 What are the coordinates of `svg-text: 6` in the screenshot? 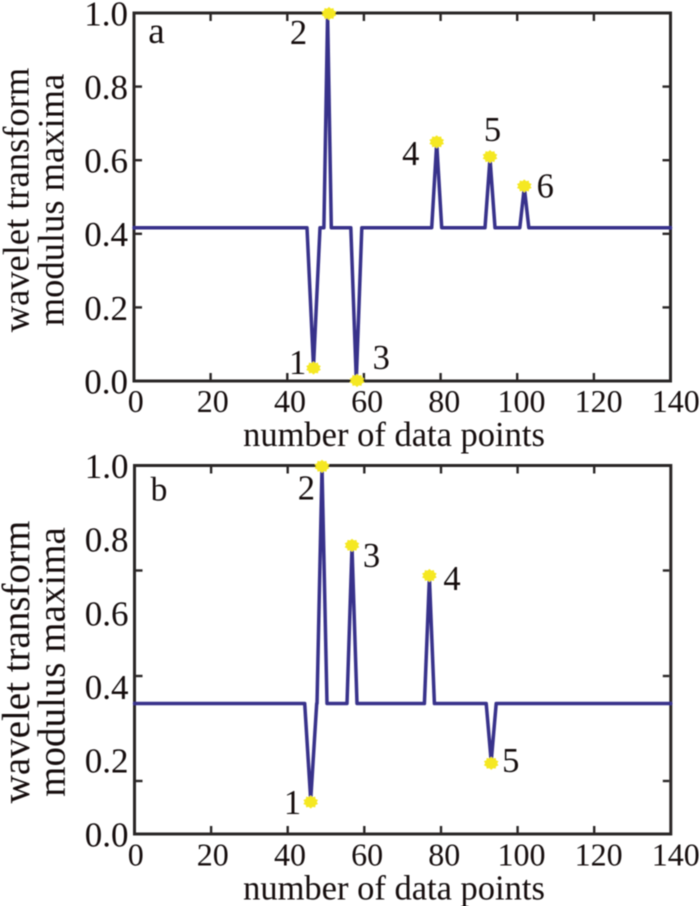 It's located at (545, 187).